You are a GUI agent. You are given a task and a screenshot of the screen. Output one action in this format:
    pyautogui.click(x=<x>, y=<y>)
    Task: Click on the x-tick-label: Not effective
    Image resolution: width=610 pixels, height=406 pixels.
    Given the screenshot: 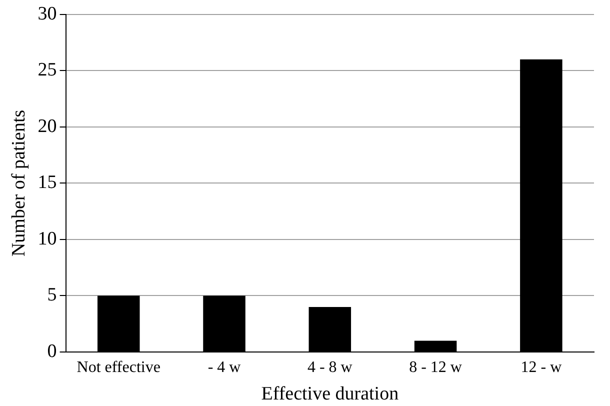 What is the action you would take?
    pyautogui.click(x=118, y=367)
    